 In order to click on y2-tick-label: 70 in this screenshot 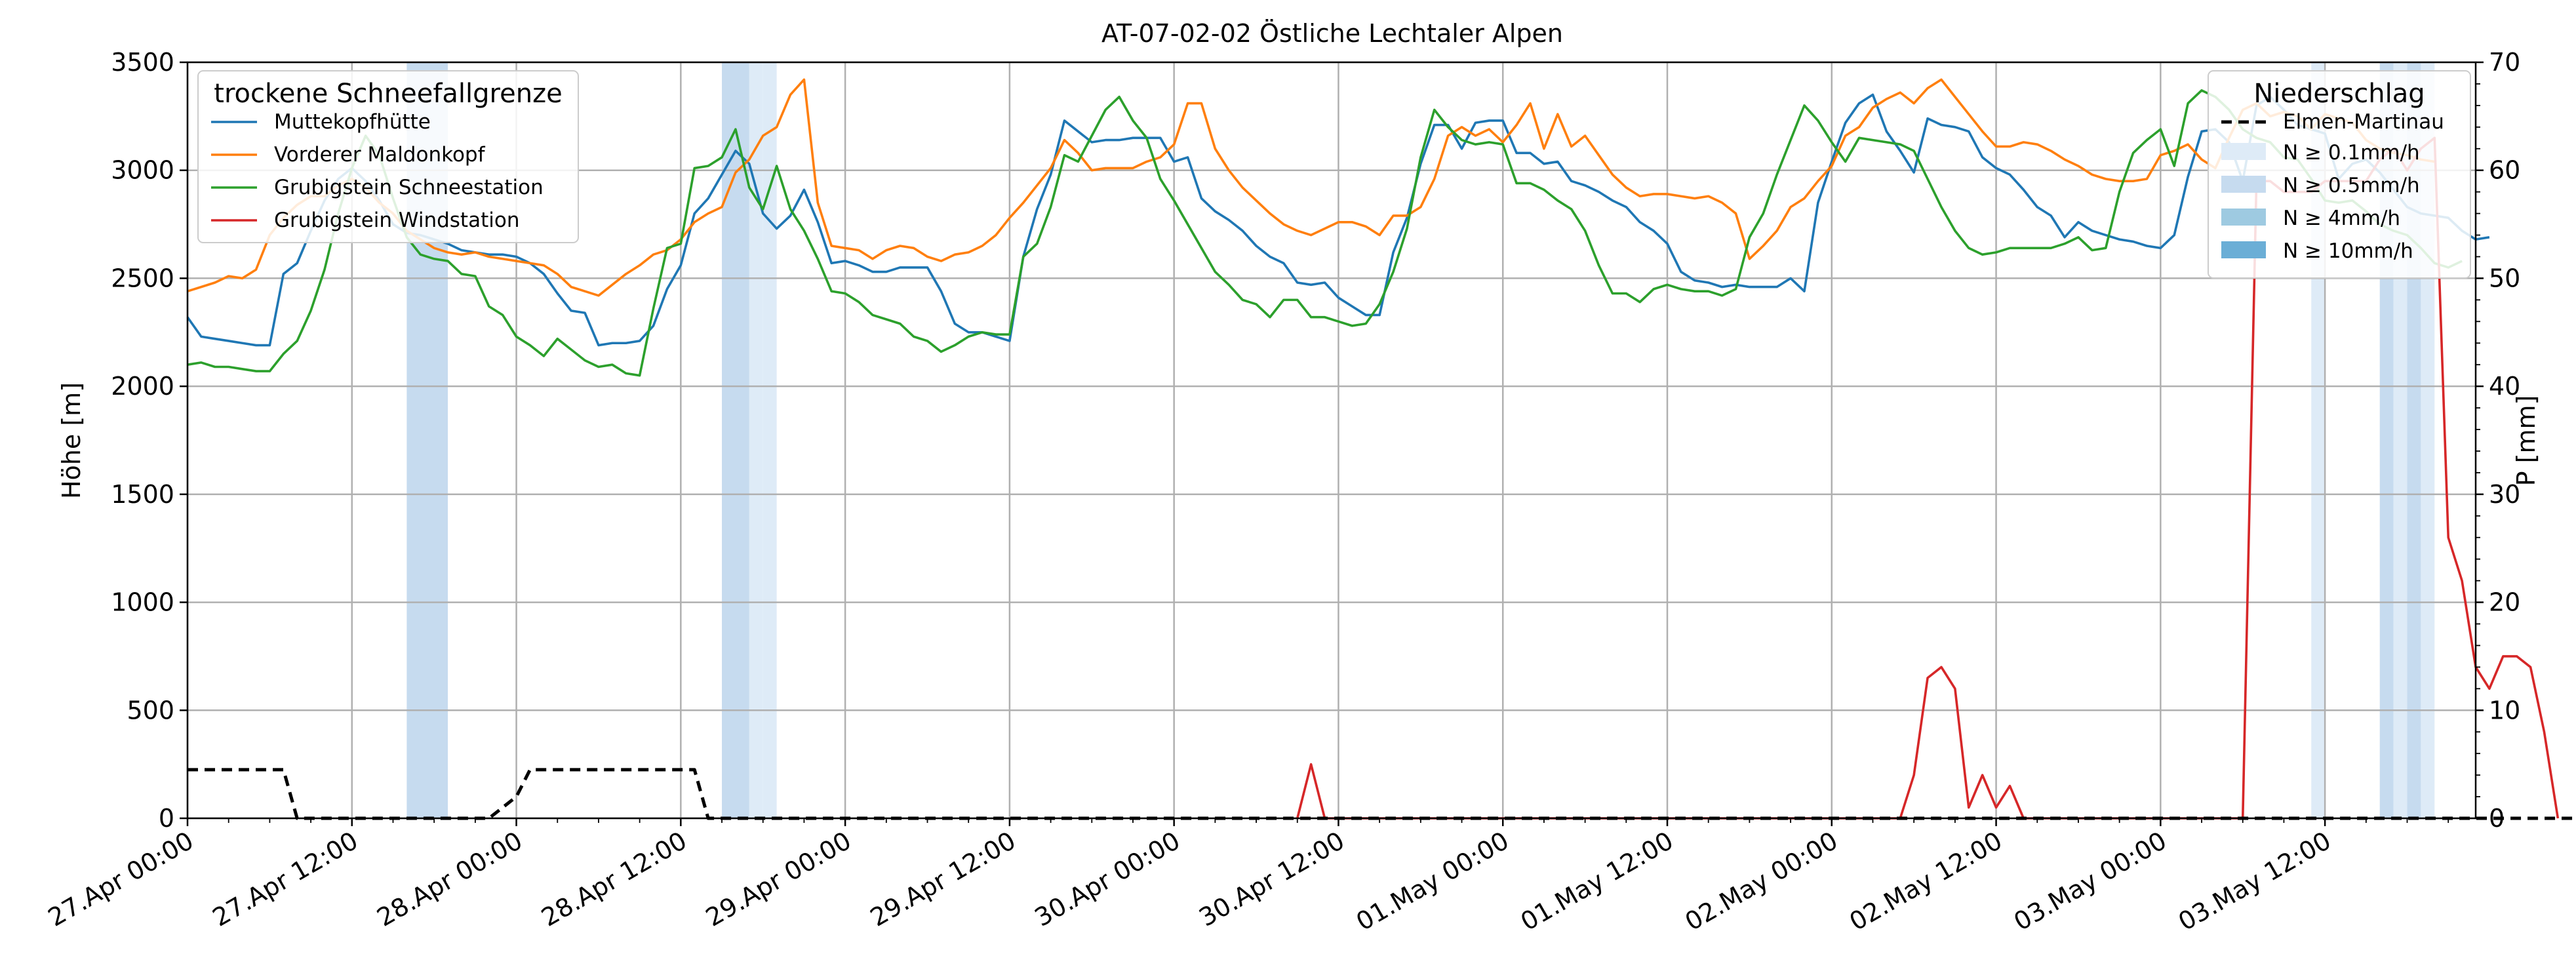, I will do `click(2504, 62)`.